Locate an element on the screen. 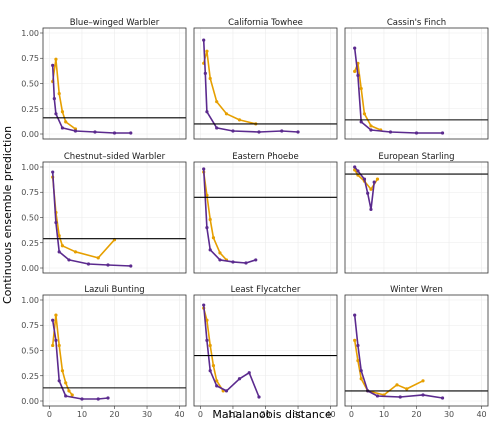 The width and height of the screenshot is (500, 423). panel-2: California Towhee is located at coordinates (265, 79).